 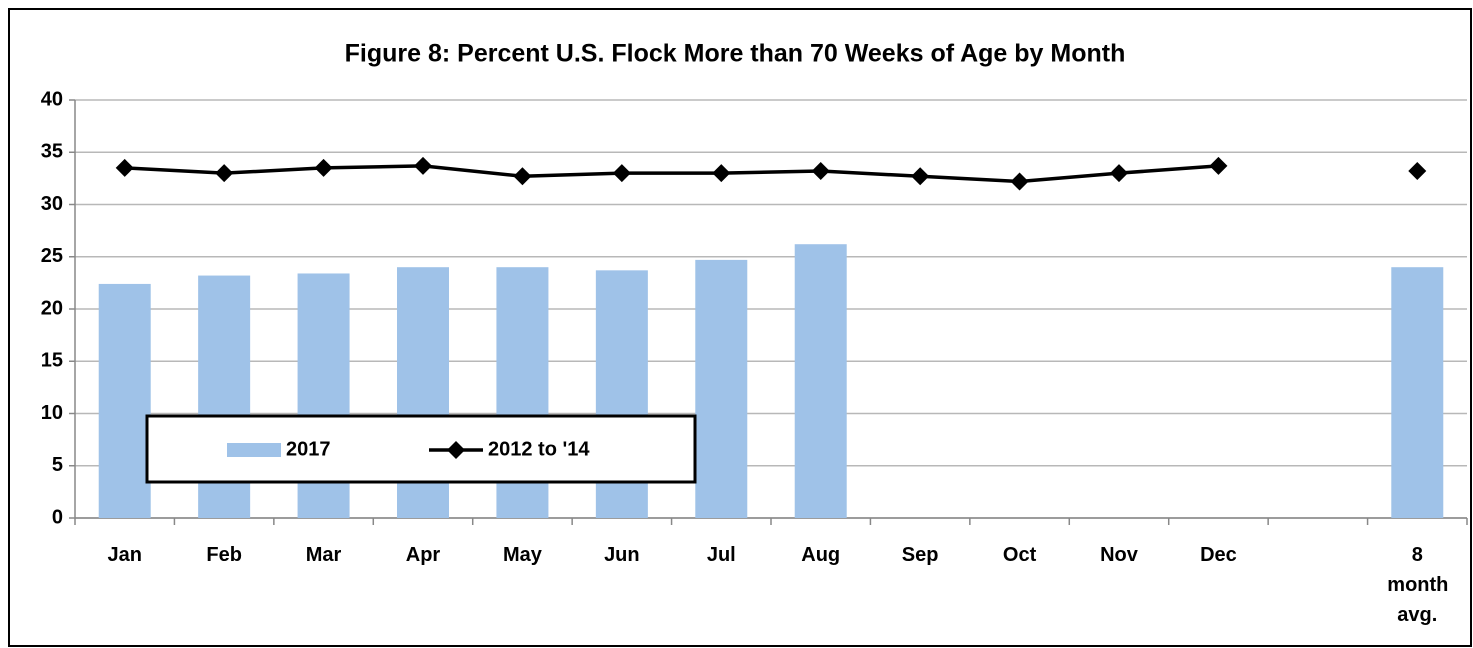 I want to click on x-tick-label-box: Jul, so click(x=721, y=555).